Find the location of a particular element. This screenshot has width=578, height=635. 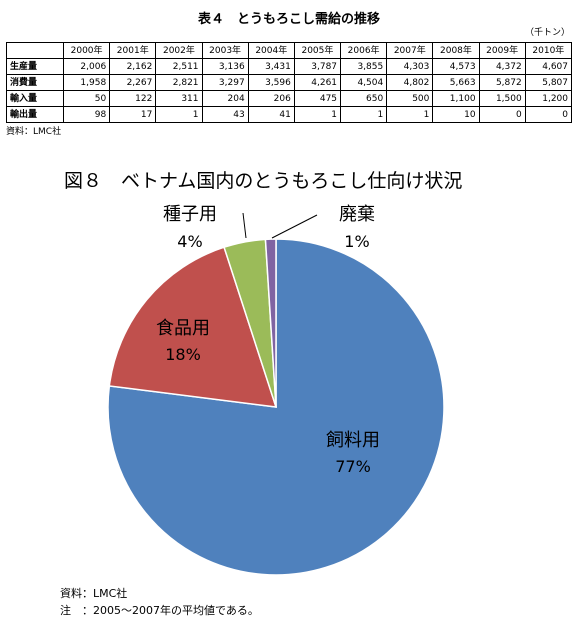

slice-value-food: 18% is located at coordinates (183, 354).